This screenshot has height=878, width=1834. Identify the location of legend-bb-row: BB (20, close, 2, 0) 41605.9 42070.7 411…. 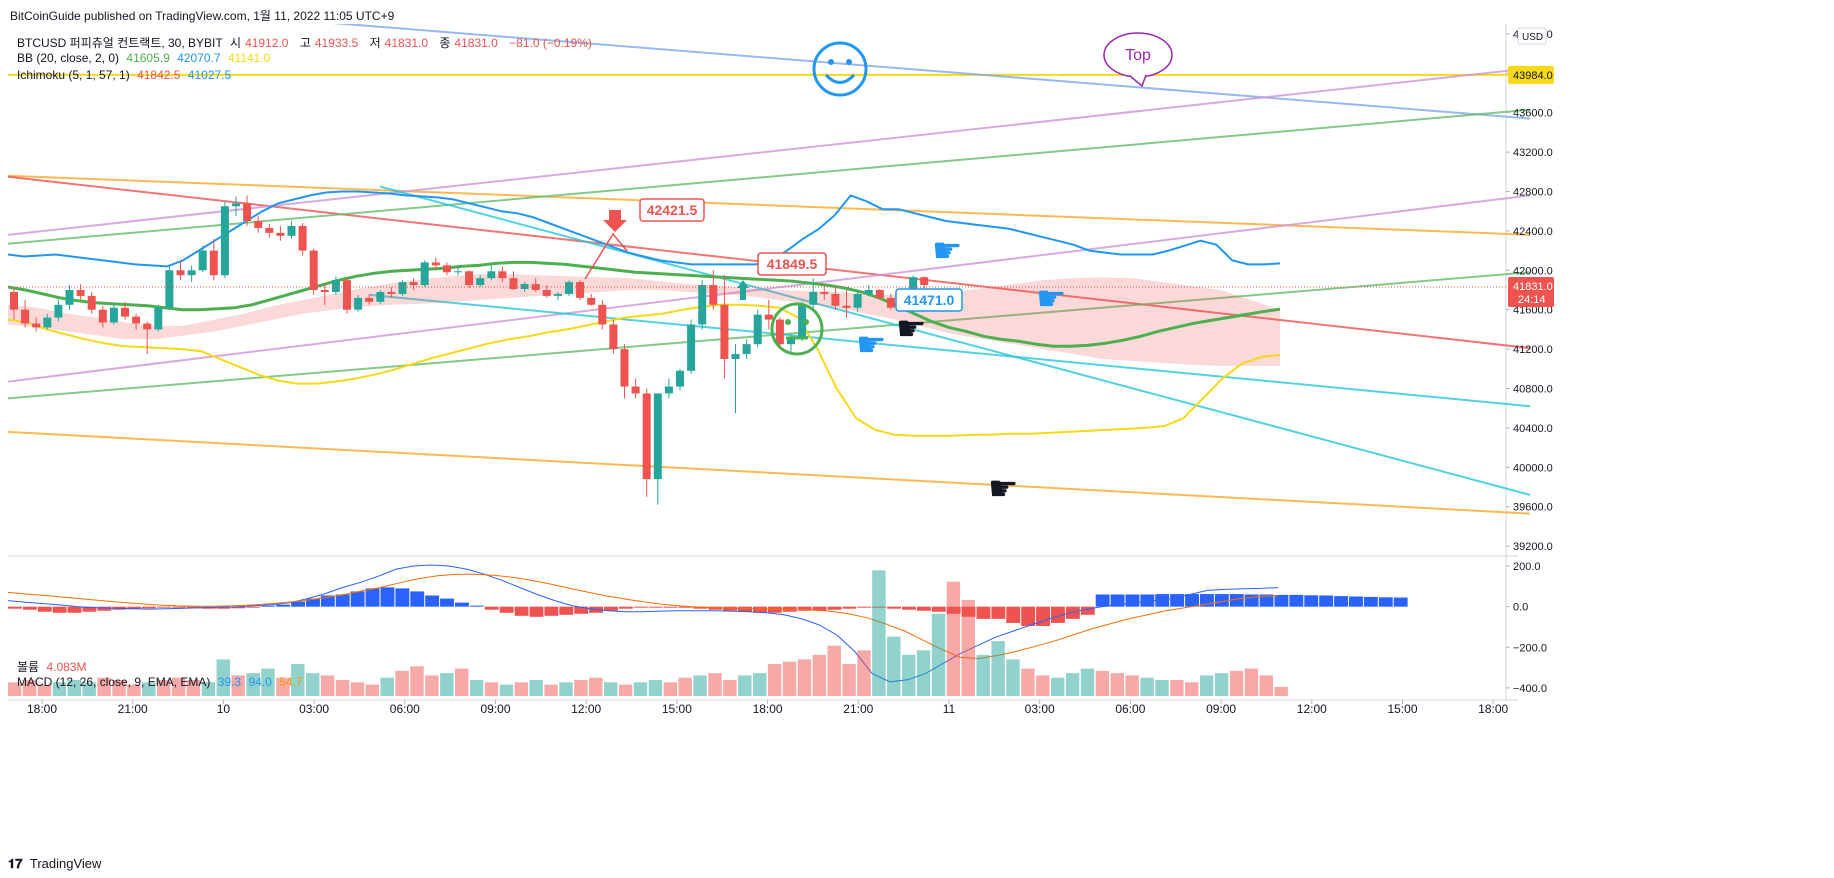
(145, 58).